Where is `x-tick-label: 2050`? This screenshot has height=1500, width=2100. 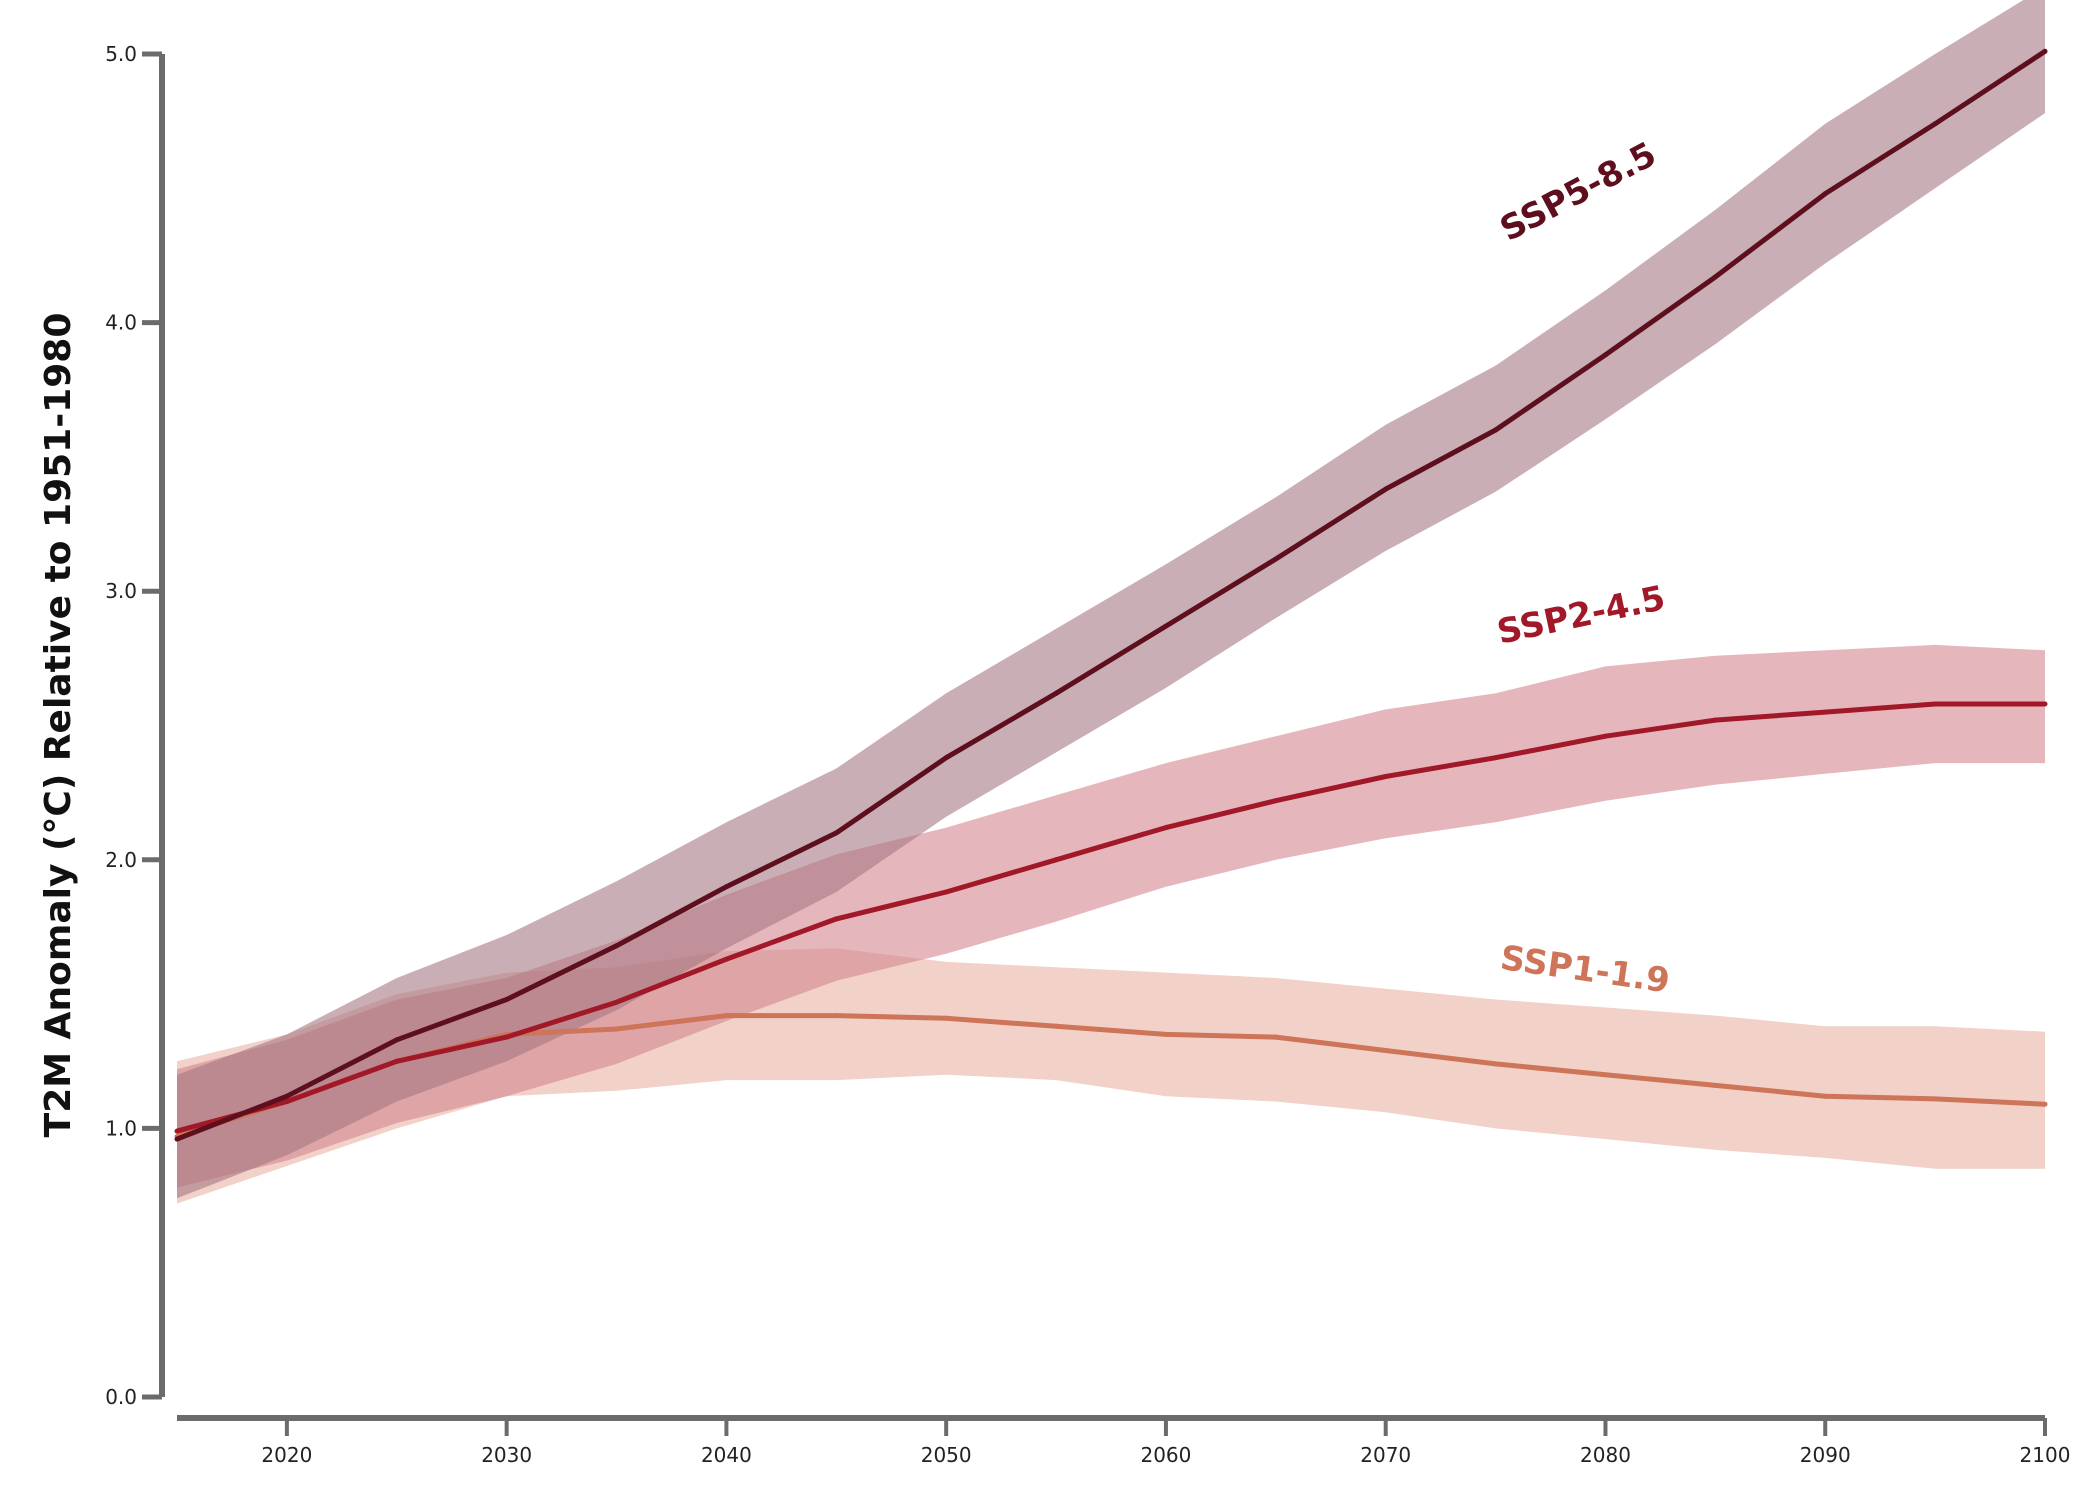 x-tick-label: 2050 is located at coordinates (946, 1455).